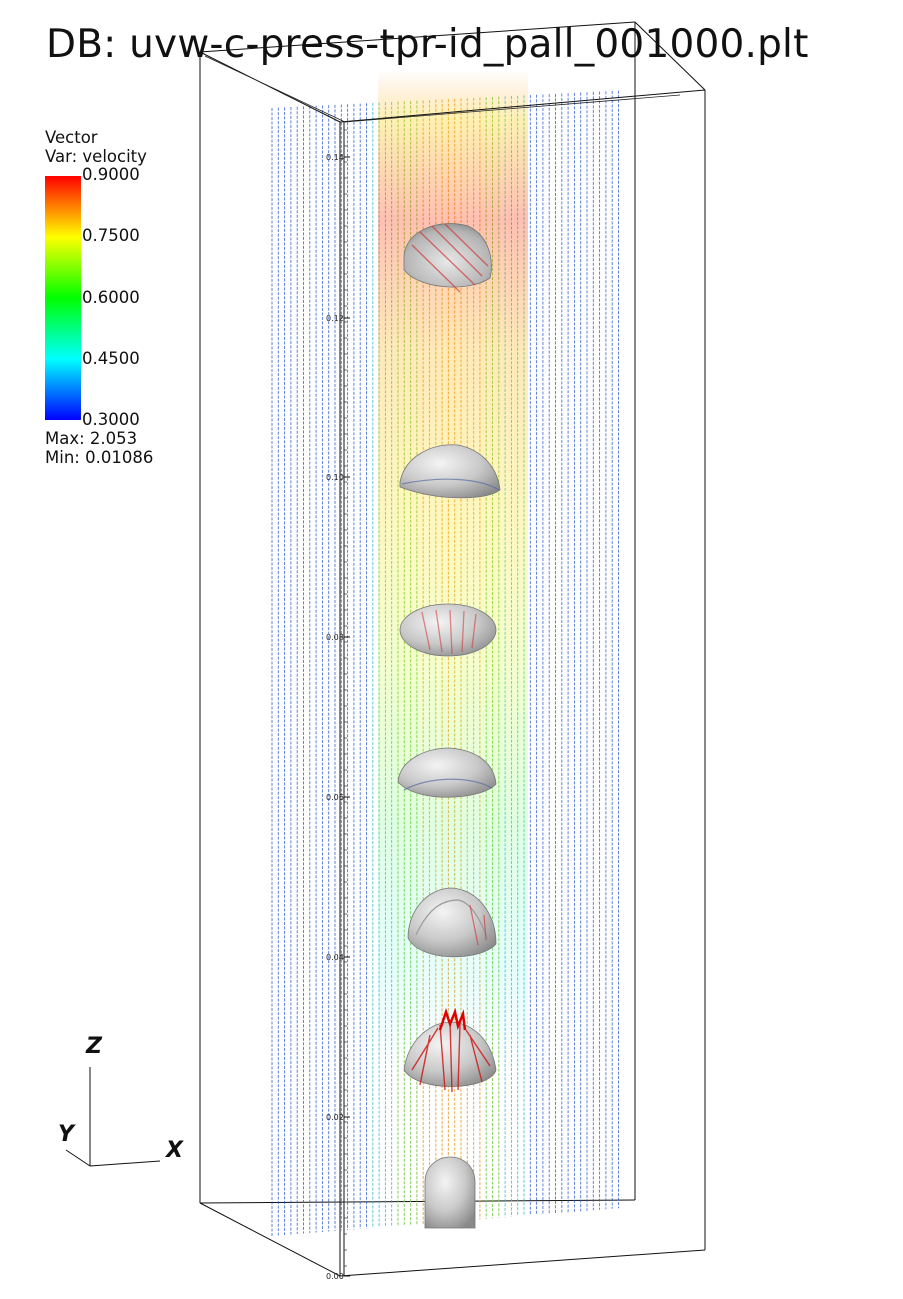 Image resolution: width=903 pixels, height=1299 pixels. I want to click on axis-triad, so click(113, 1117).